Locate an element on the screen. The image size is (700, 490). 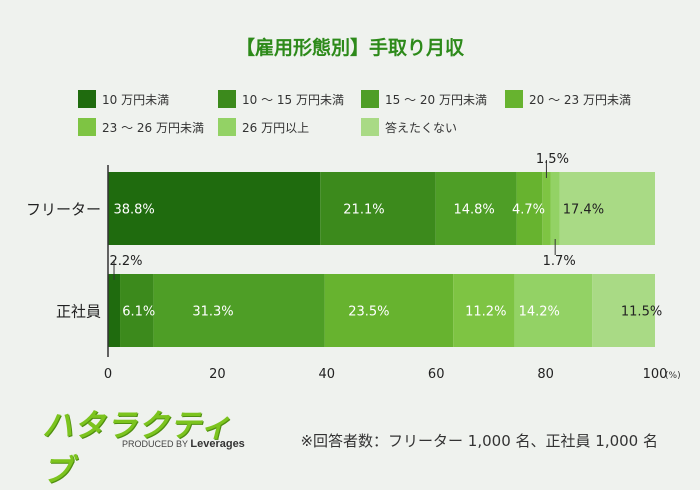
legend-entry: 答えたくない is located at coordinates (421, 127).